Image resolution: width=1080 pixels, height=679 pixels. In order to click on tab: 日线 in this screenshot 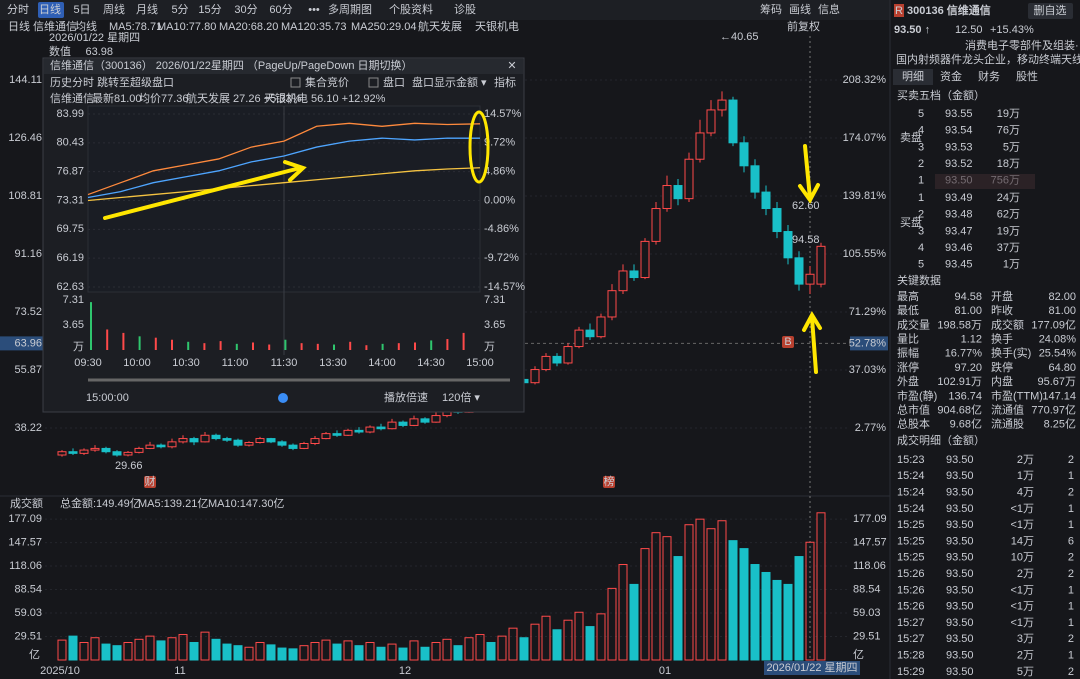, I will do `click(50, 9)`.